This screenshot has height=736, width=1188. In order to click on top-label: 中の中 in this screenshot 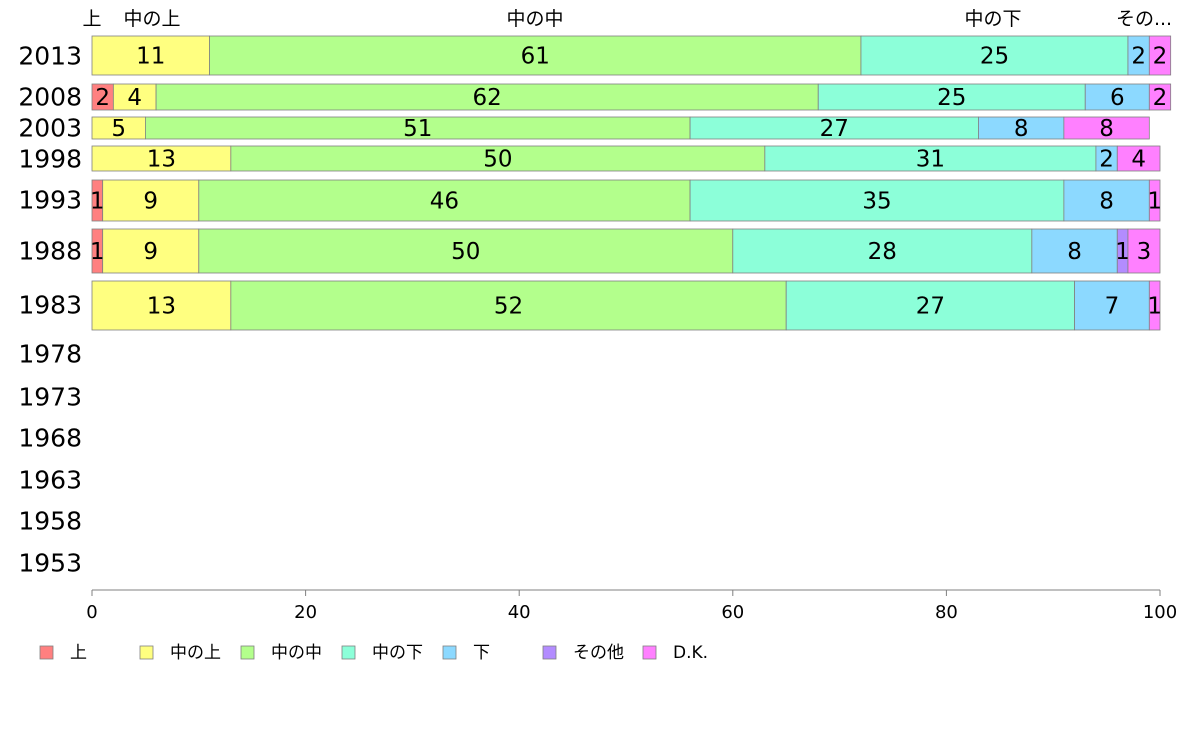, I will do `click(534, 19)`.